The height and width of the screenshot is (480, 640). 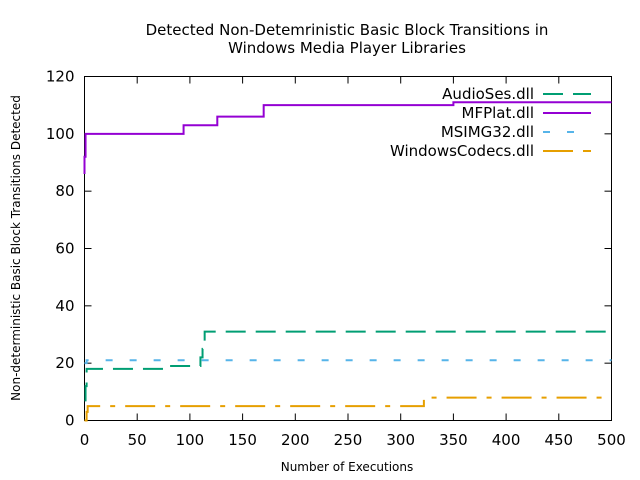 I want to click on x-tick-label: 0, so click(x=85, y=440).